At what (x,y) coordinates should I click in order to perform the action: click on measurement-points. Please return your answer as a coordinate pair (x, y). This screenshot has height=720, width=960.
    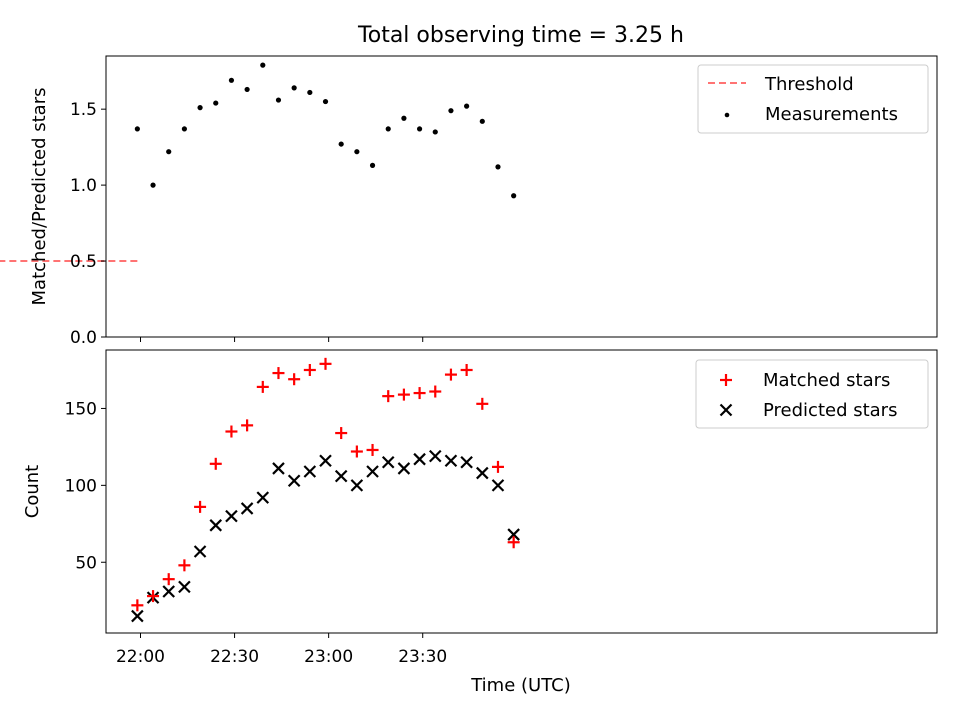
    Looking at the image, I should click on (325, 130).